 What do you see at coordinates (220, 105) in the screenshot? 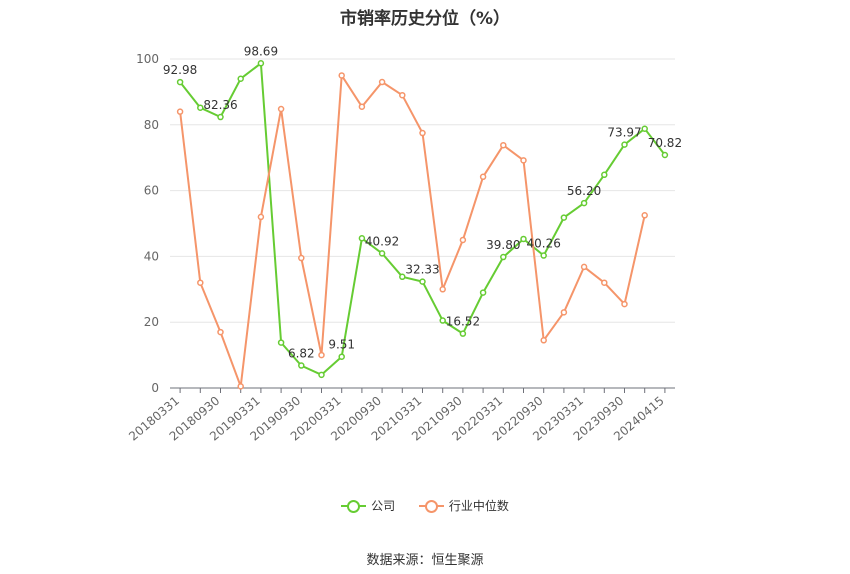
I see `data-label: 82.36` at bounding box center [220, 105].